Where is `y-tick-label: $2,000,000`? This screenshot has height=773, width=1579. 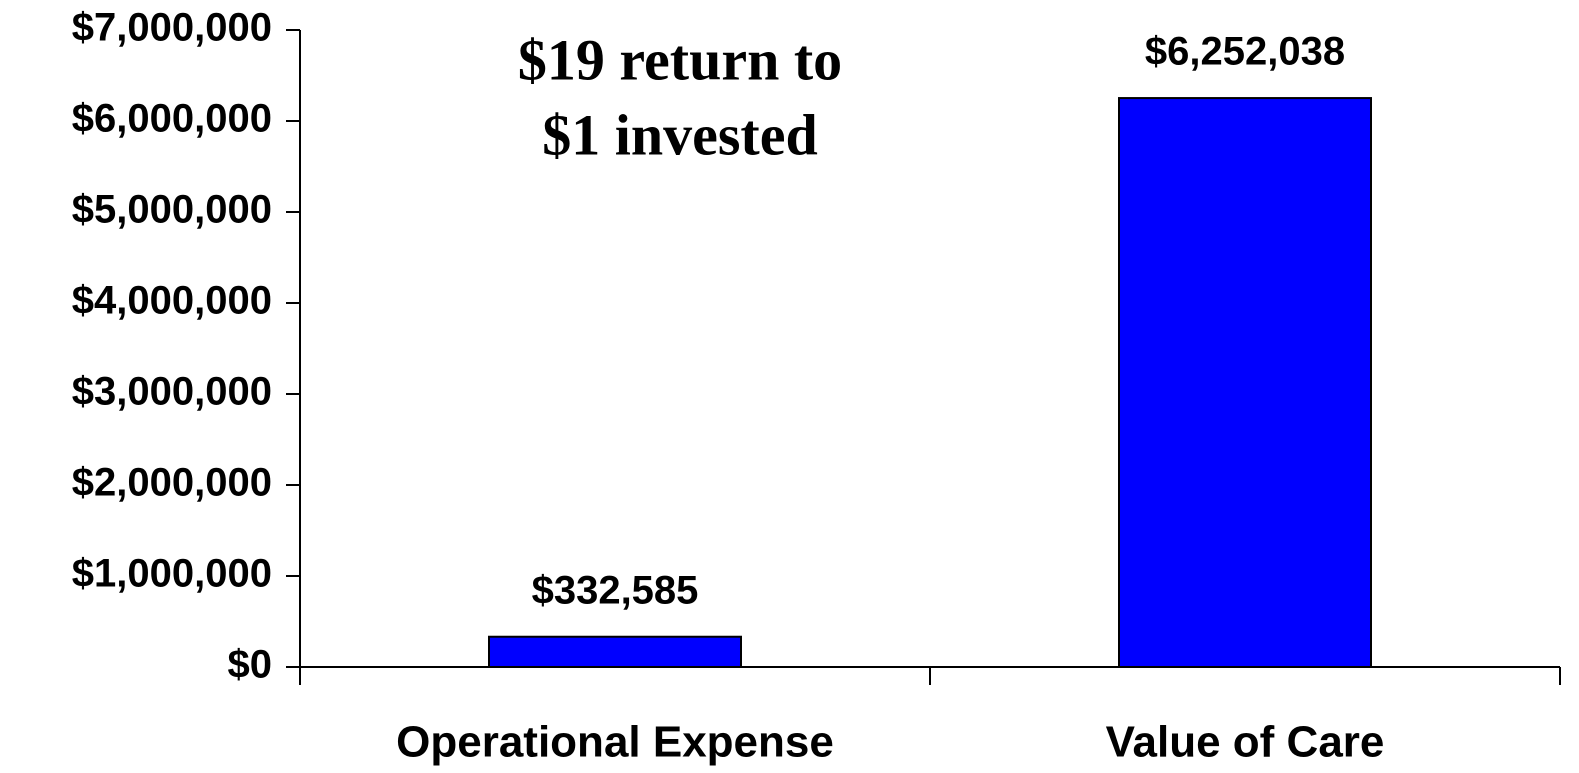 y-tick-label: $2,000,000 is located at coordinates (172, 483).